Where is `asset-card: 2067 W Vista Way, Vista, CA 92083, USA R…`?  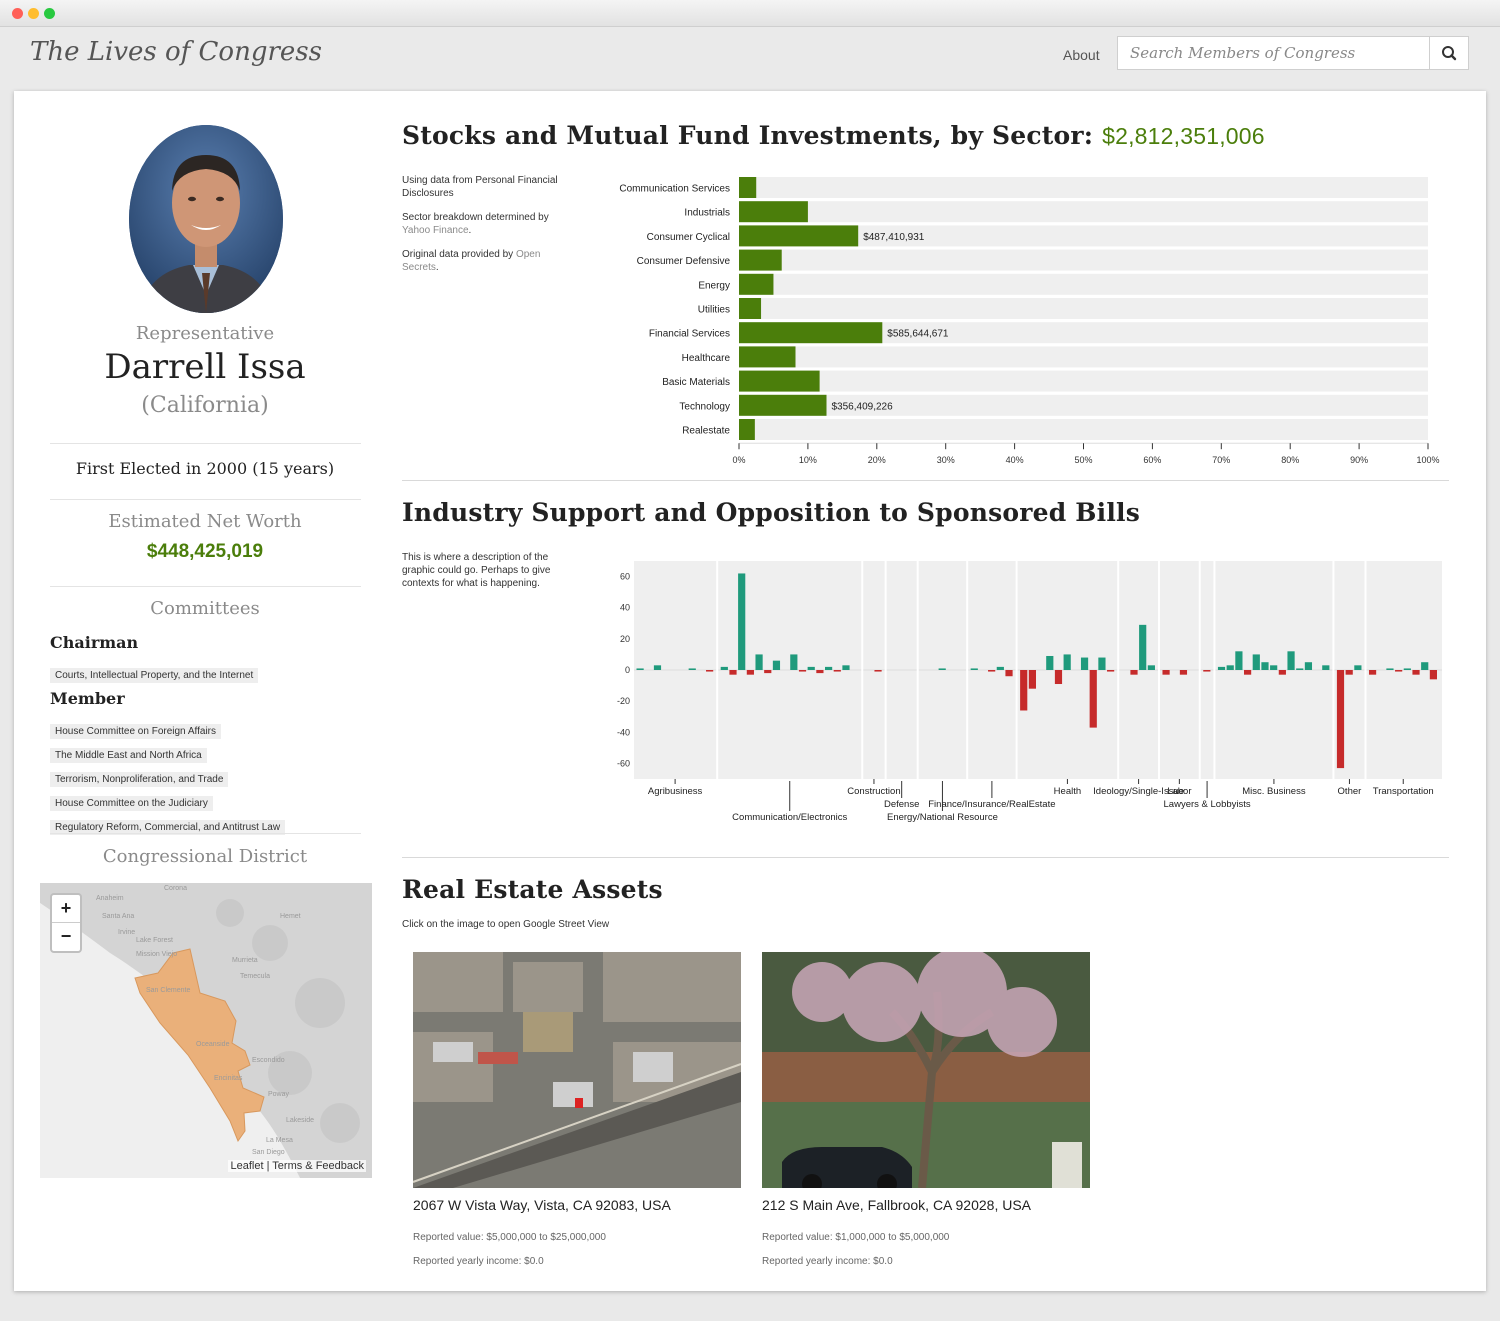 asset-card: 2067 W Vista Way, Vista, CA 92083, USA R… is located at coordinates (577, 1110).